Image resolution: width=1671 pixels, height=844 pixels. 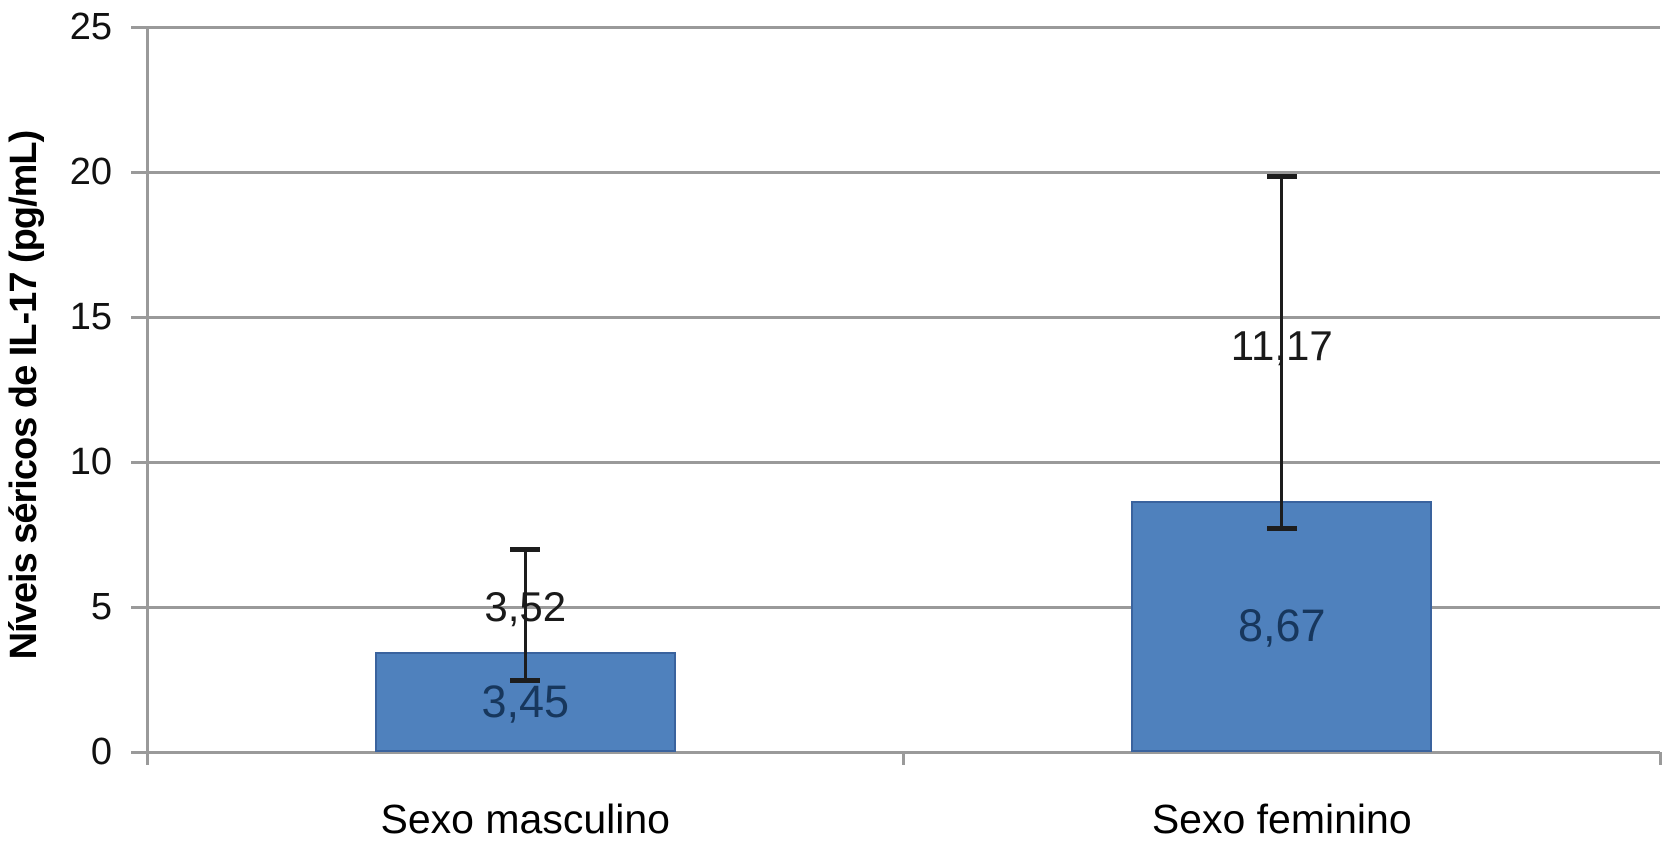 I want to click on x-category-label-sexo-feminino: Sexo feminino, so click(x=1281, y=819).